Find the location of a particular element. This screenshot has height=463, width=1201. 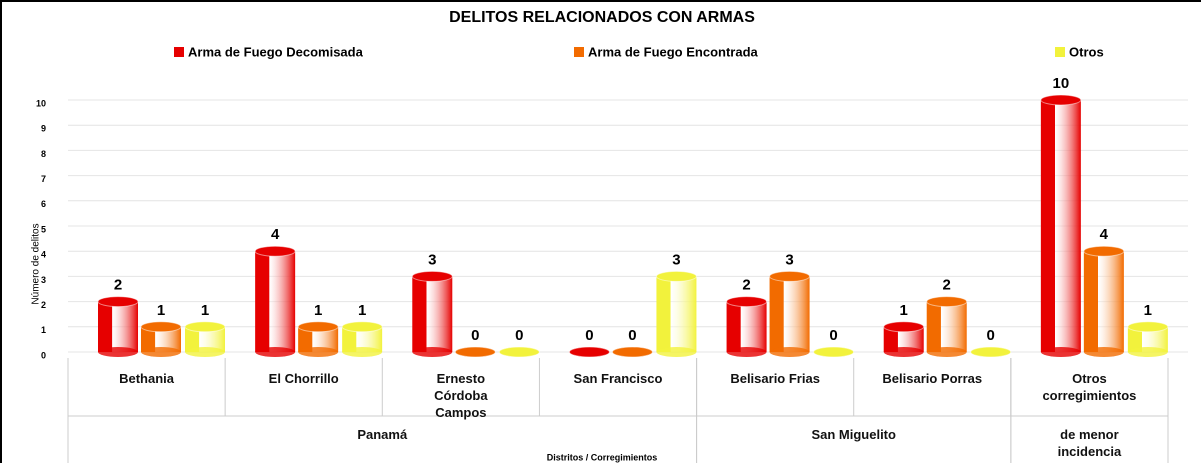

y-tick-label: 0 is located at coordinates (43, 355).